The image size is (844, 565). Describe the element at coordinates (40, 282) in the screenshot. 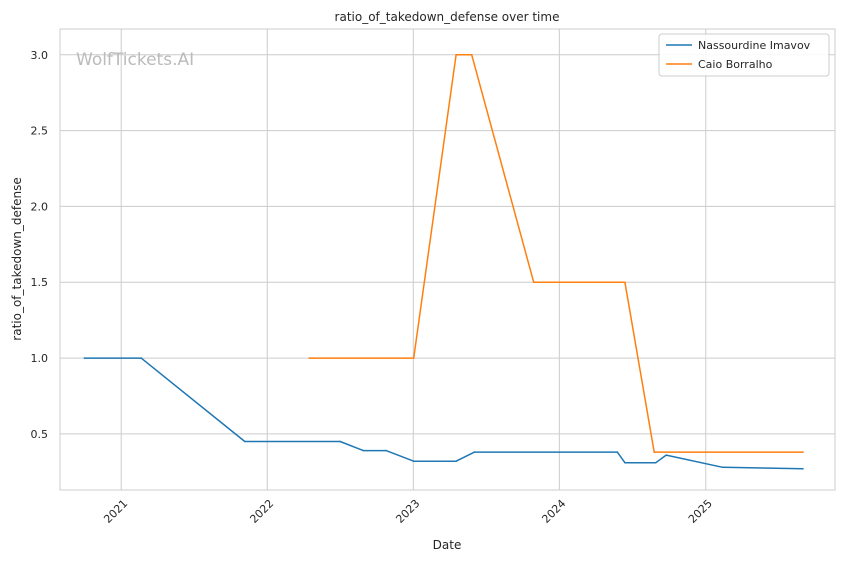

I see `y-tick-label: 1.5` at that location.